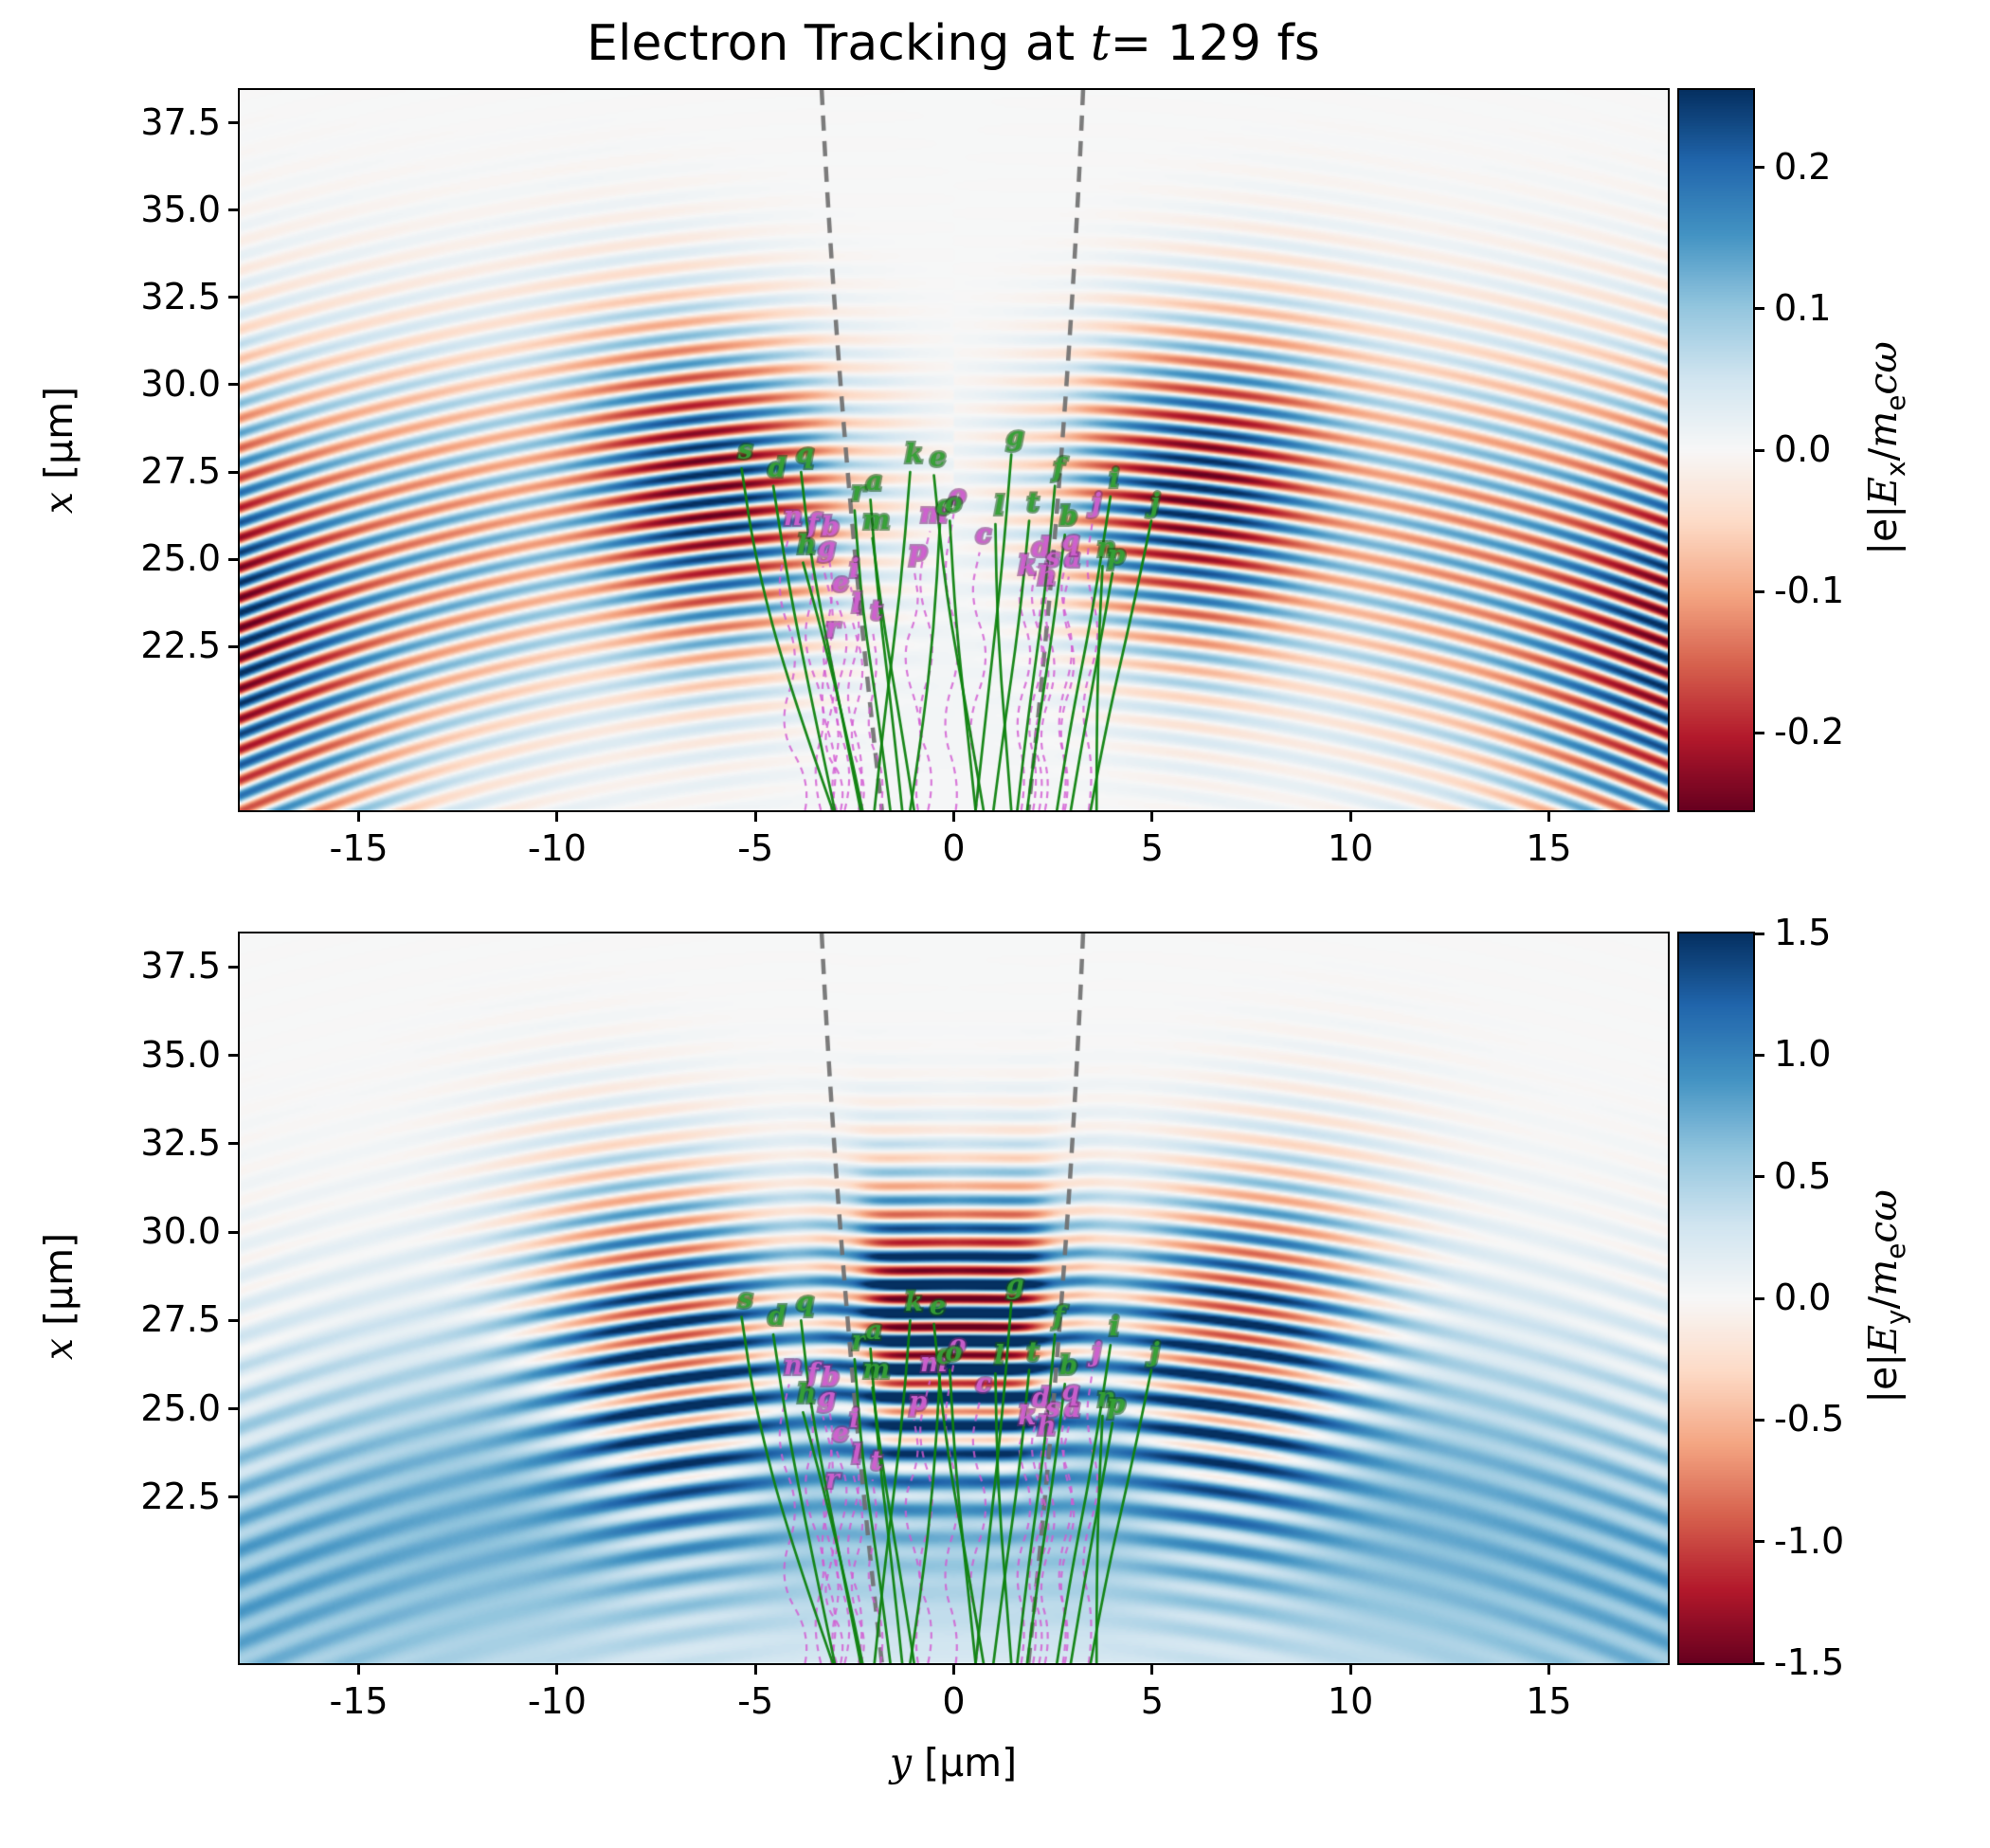  What do you see at coordinates (1803, 1054) in the screenshot?
I see `colorbar-tick-label: 1.0` at bounding box center [1803, 1054].